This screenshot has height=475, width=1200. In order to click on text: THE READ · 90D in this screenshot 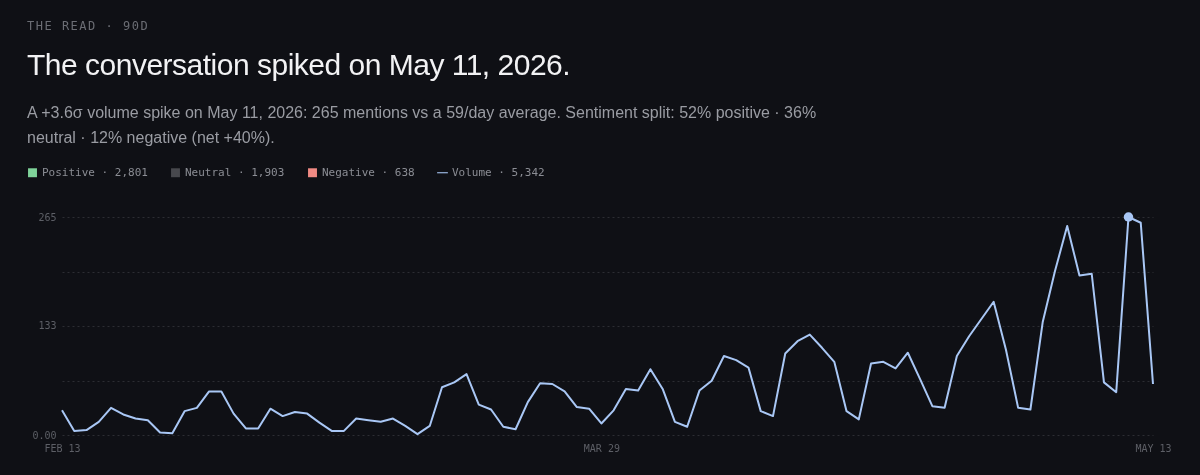, I will do `click(88, 26)`.